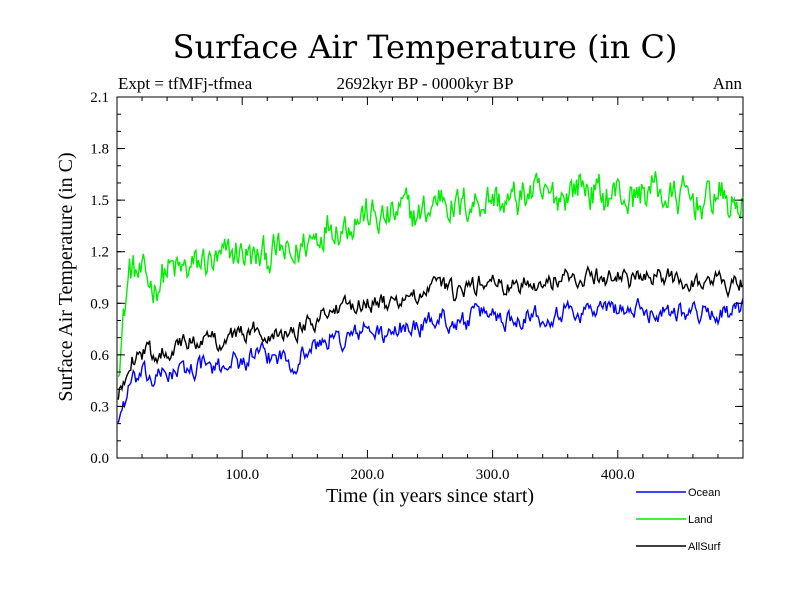 This screenshot has width=800, height=600. Describe the element at coordinates (493, 475) in the screenshot. I see `x-tick-label: 300.0` at that location.